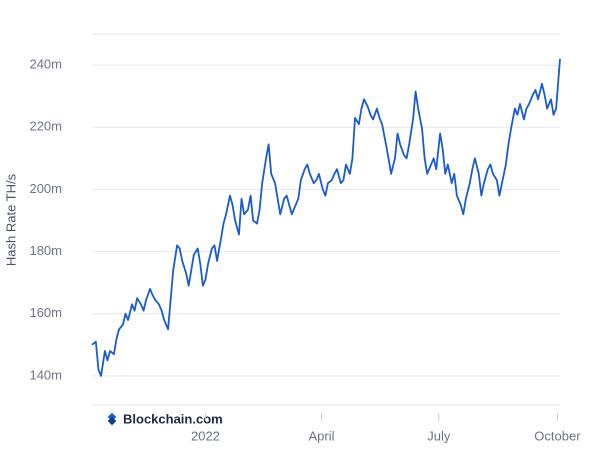 The image size is (600, 451). What do you see at coordinates (45, 188) in the screenshot?
I see `y-tick-label: 200m` at bounding box center [45, 188].